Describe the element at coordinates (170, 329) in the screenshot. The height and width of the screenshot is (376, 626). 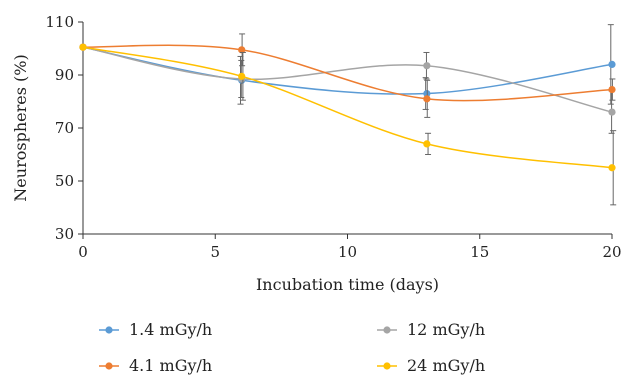
I see `legend-label: 1.4 mGy/h` at that location.